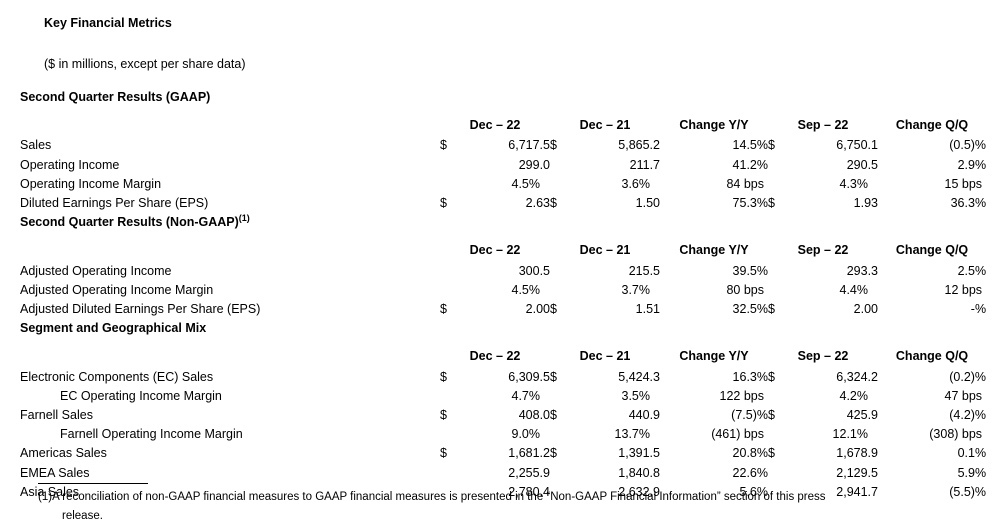 This screenshot has height=532, width=1000. Describe the element at coordinates (750, 145) in the screenshot. I see `value-change-yoy: 14.5%` at that location.